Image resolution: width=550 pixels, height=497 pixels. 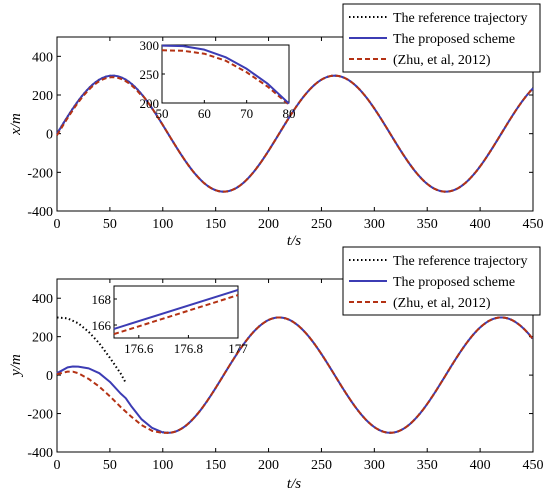 I want to click on top-x-axis-label: t/s, so click(x=294, y=241).